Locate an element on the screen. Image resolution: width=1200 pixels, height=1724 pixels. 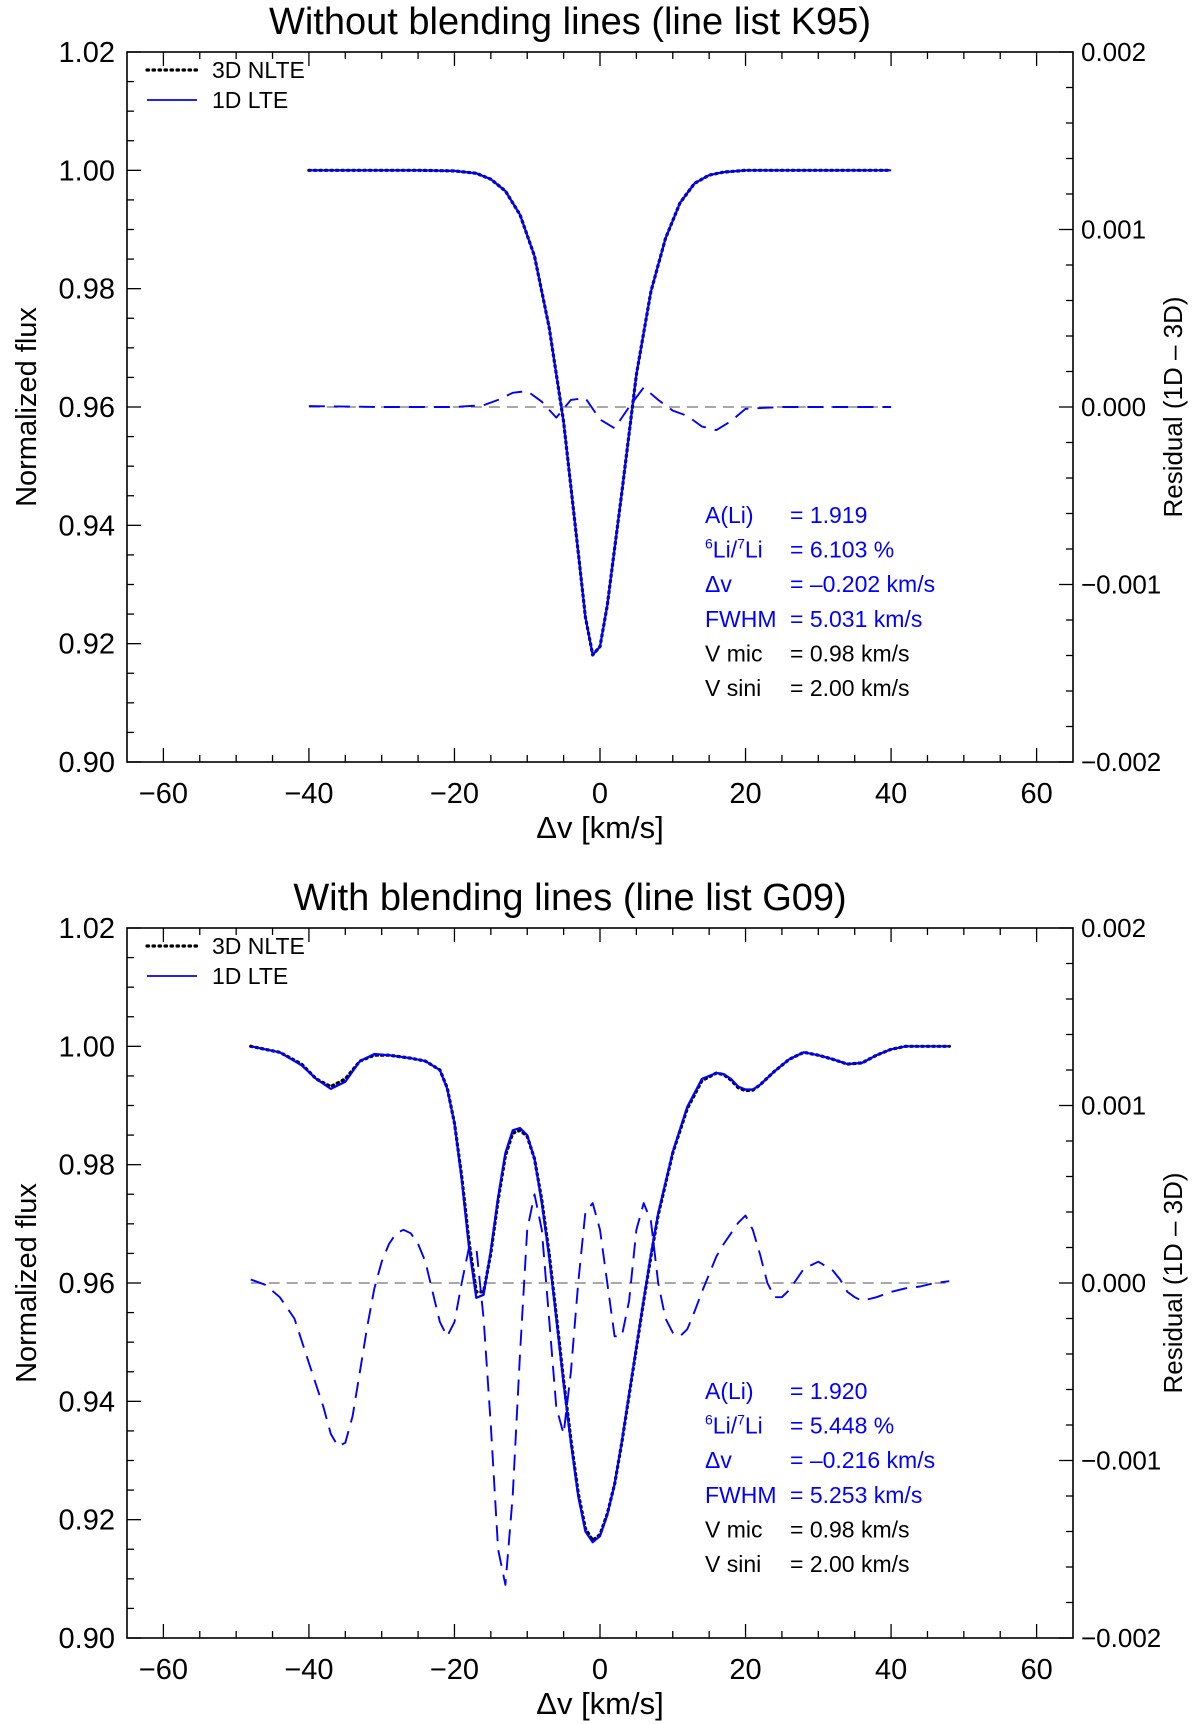
series-1d-lte-line is located at coordinates (600, 413).